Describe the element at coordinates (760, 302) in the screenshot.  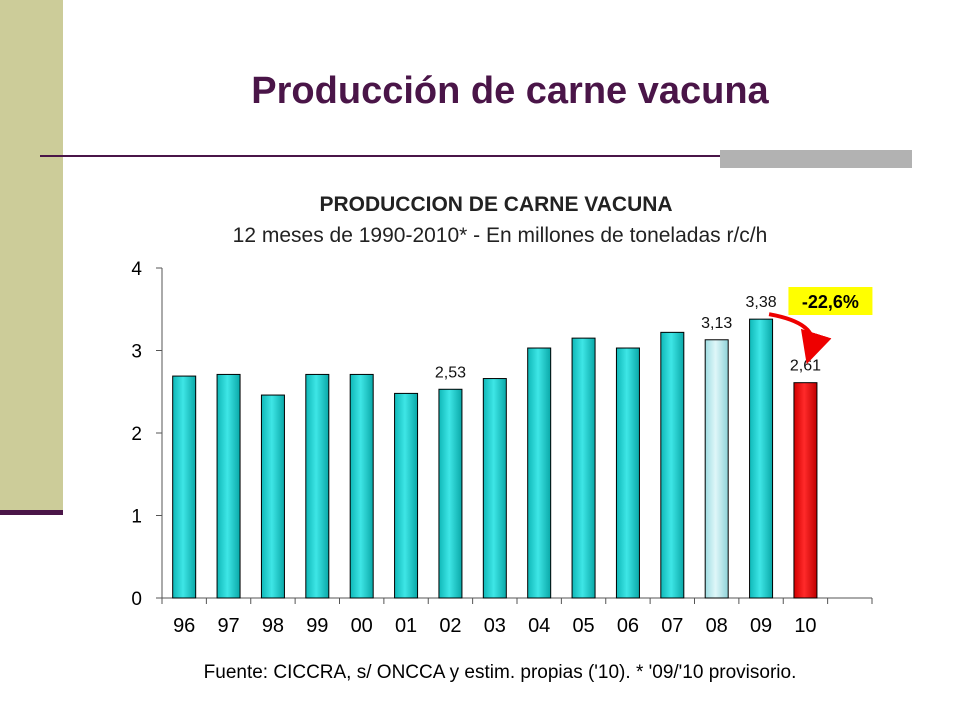
I see `data-label: 3,38` at that location.